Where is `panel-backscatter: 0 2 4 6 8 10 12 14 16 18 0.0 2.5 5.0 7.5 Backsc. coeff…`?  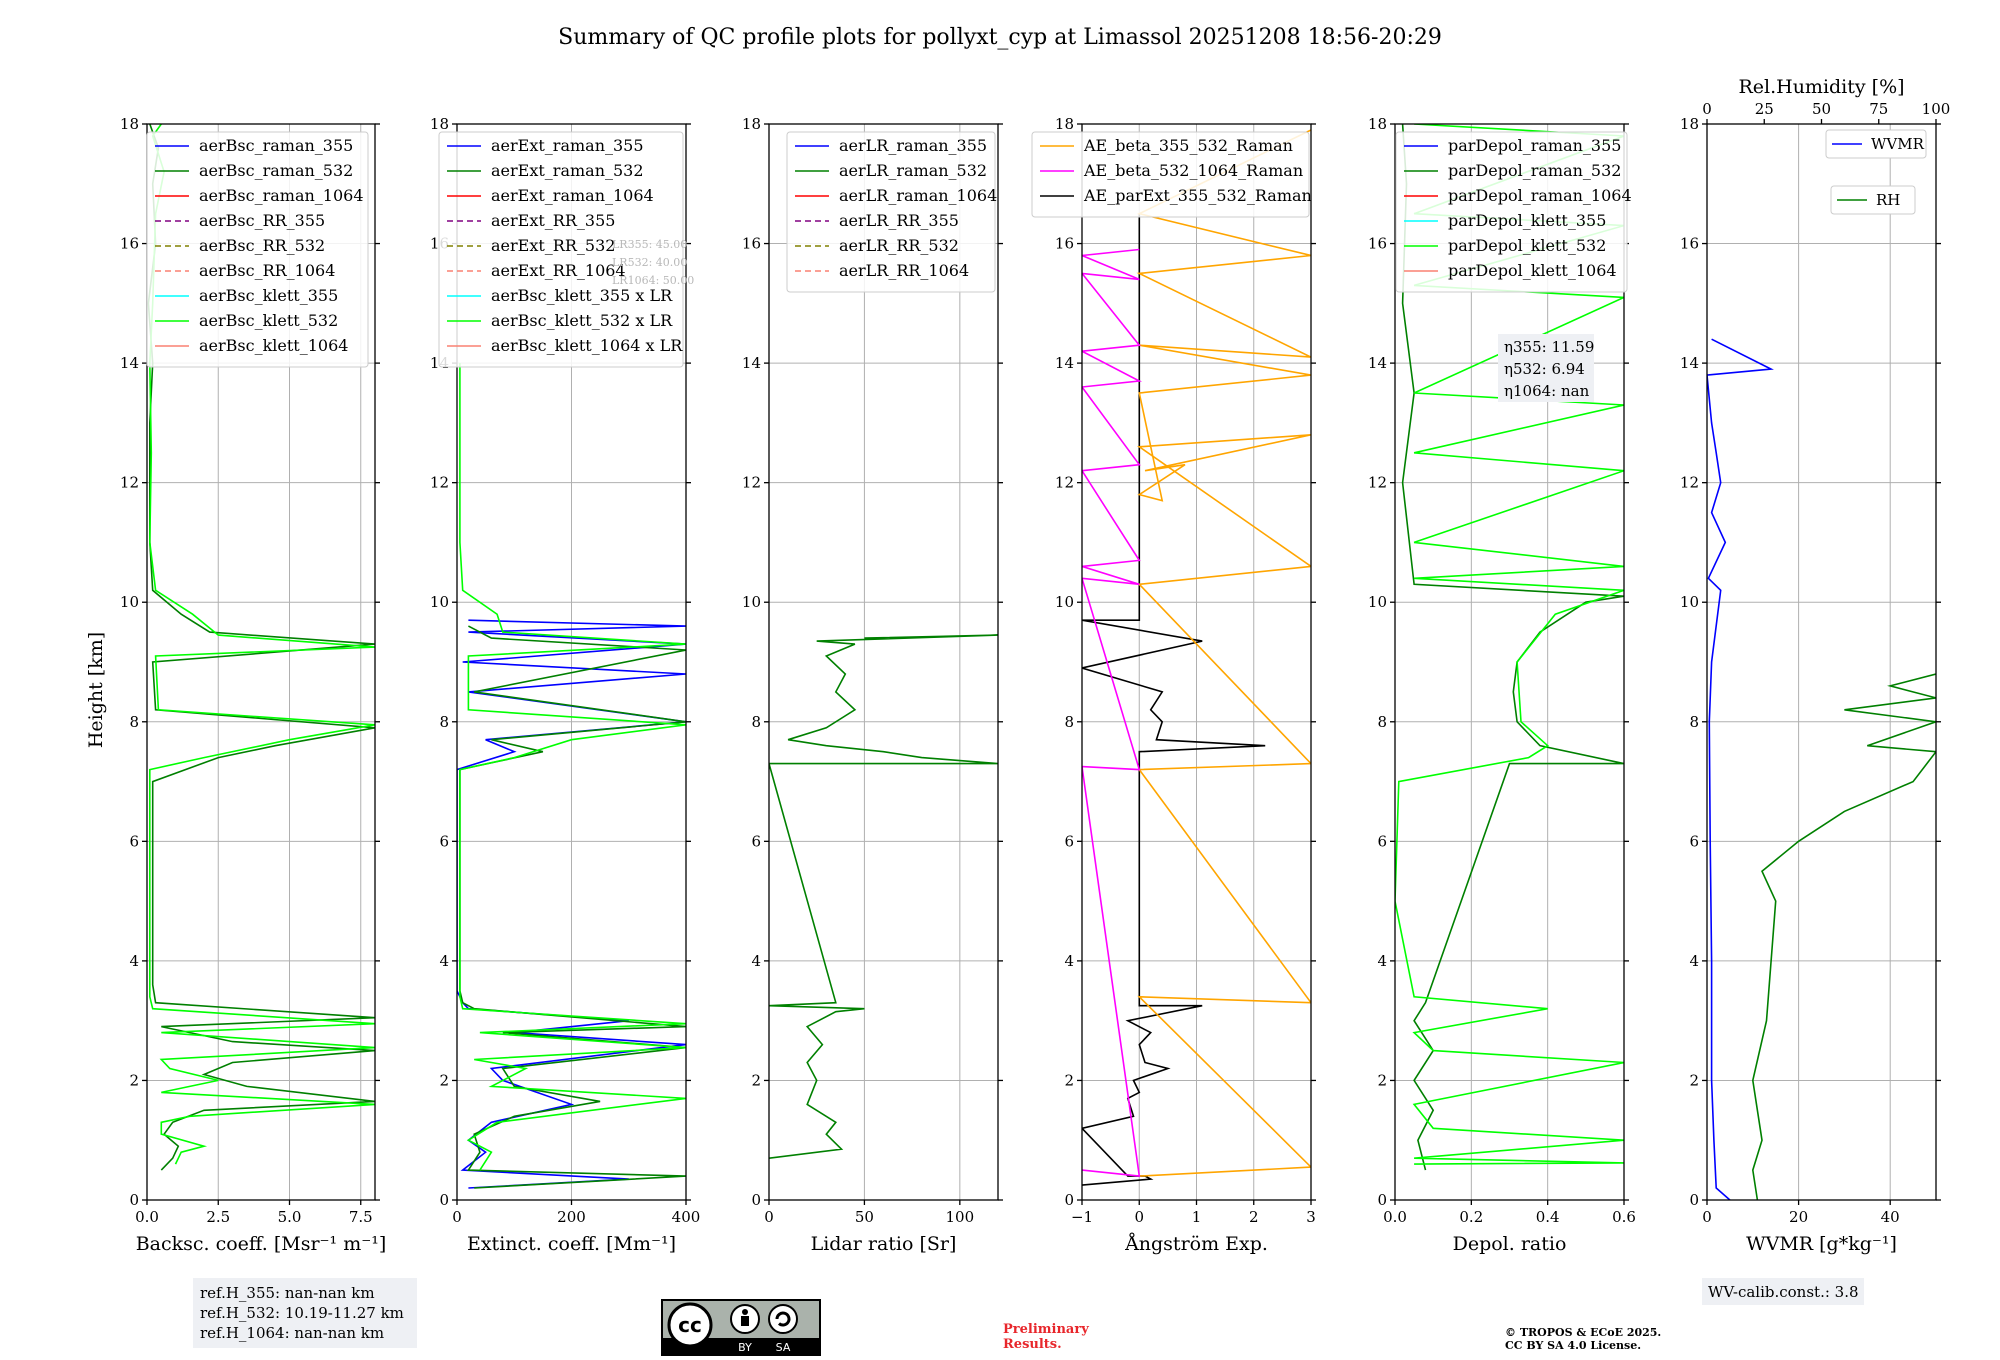
panel-backscatter: 0 2 4 6 8 10 12 14 16 18 0.0 2.5 5.0 7.5 Backsc. coeff… is located at coordinates (253, 685).